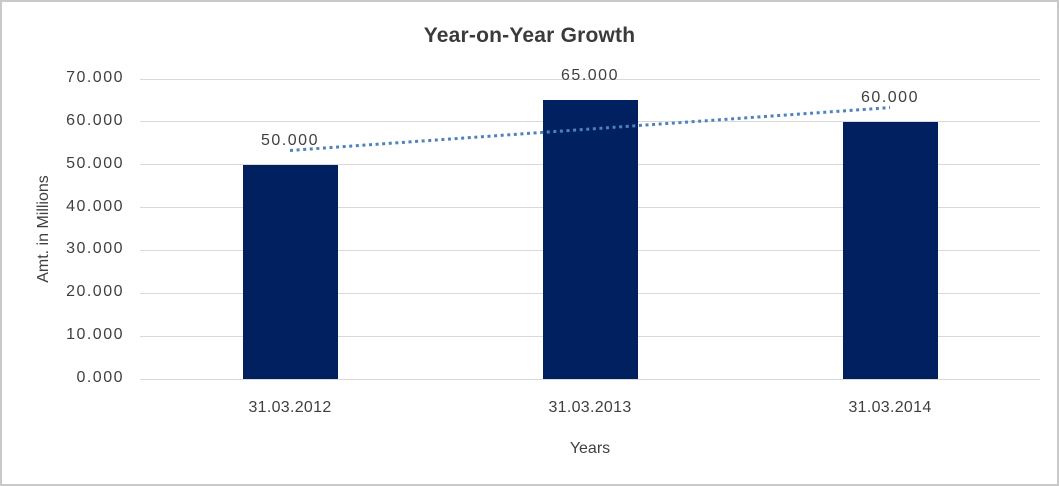  What do you see at coordinates (590, 76) in the screenshot?
I see `bar-data-label: 65.000` at bounding box center [590, 76].